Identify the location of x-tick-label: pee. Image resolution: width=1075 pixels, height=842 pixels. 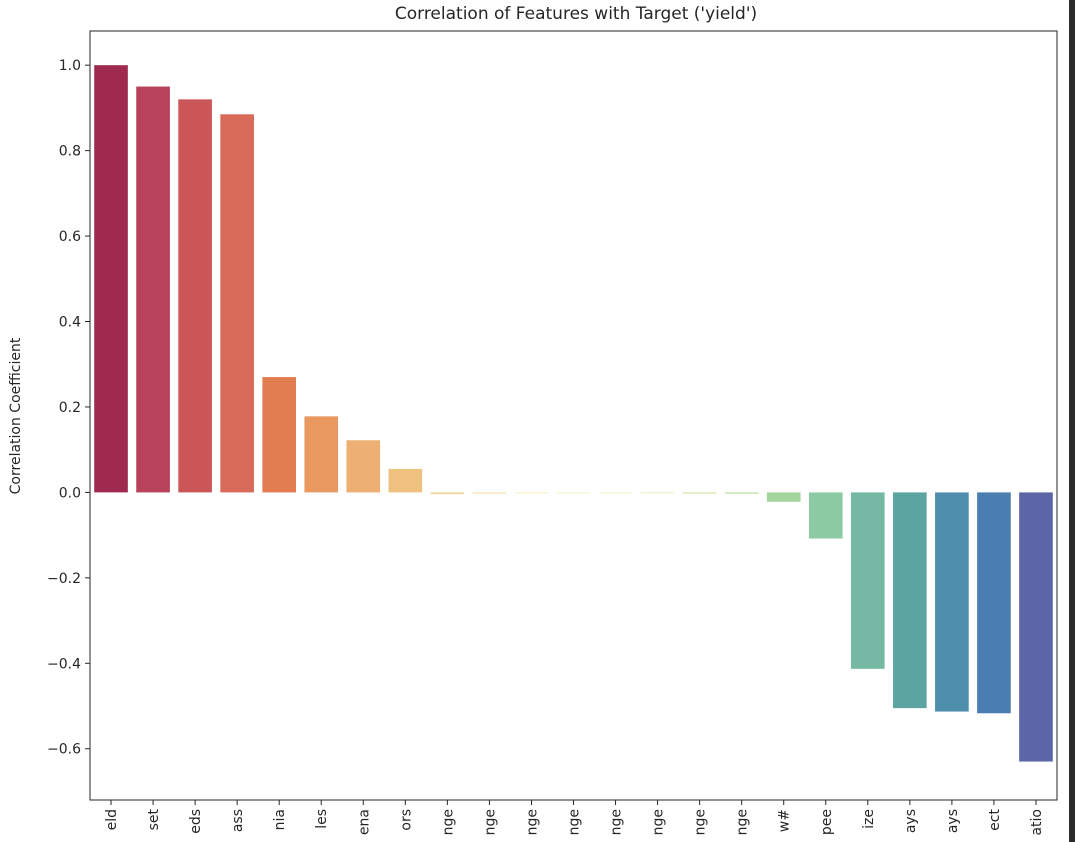
(827, 822).